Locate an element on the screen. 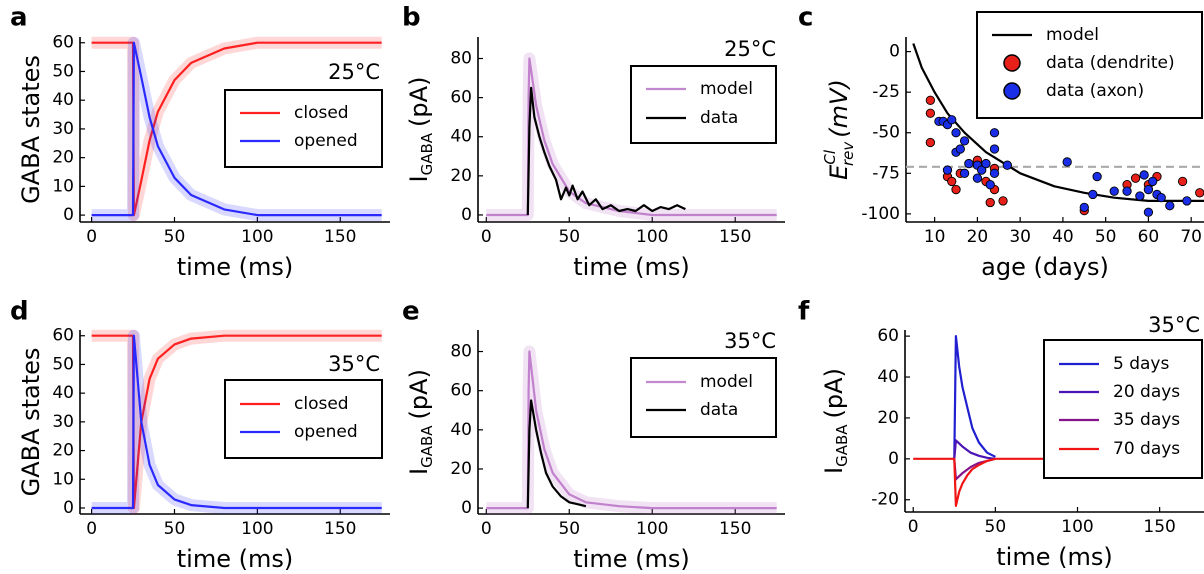 This screenshot has width=1204, height=574. x-tick-label: 30 is located at coordinates (1020, 237).